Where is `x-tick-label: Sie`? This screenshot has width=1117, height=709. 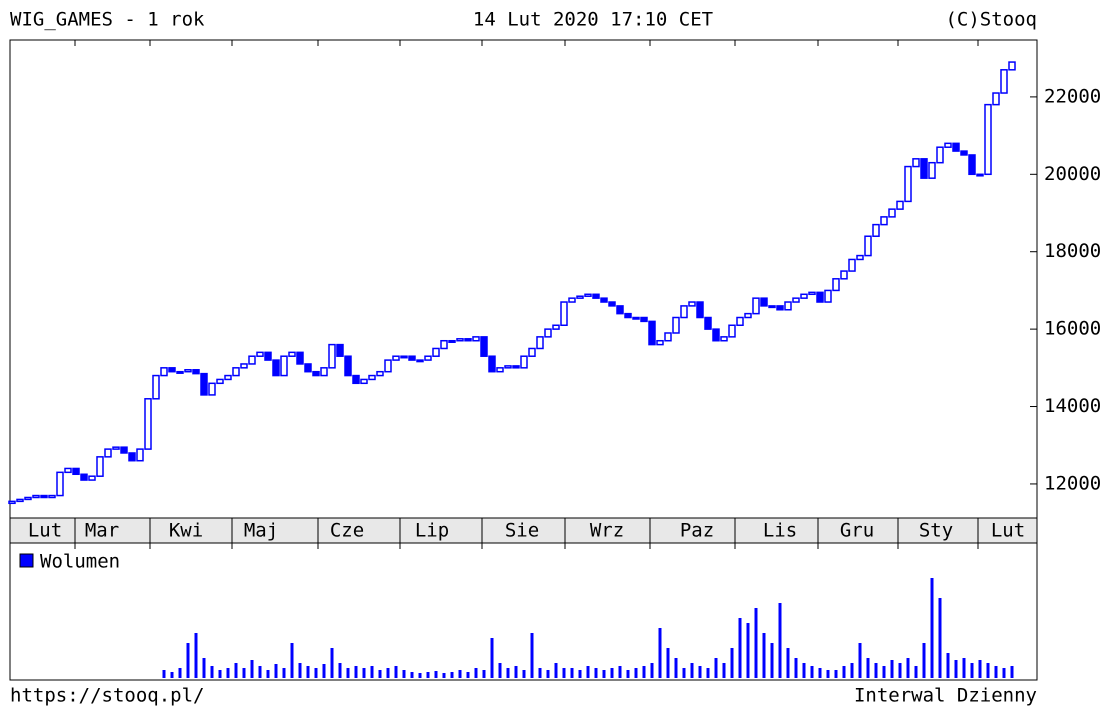
x-tick-label: Sie is located at coordinates (522, 531).